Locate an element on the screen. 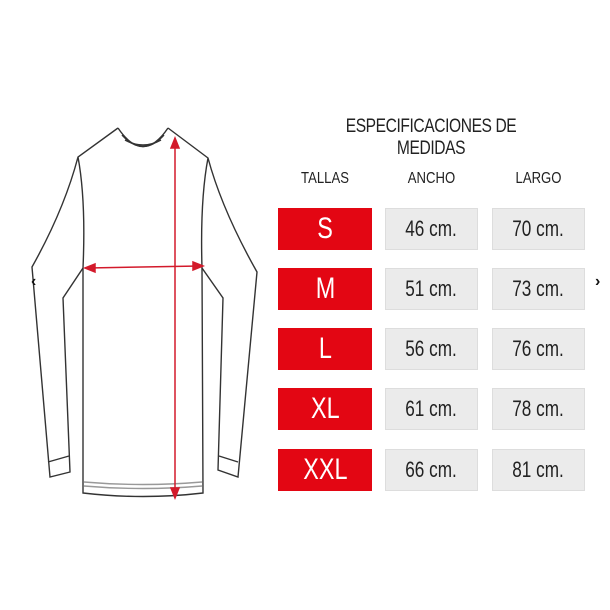  width-cell: 51 cm. is located at coordinates (431, 289).